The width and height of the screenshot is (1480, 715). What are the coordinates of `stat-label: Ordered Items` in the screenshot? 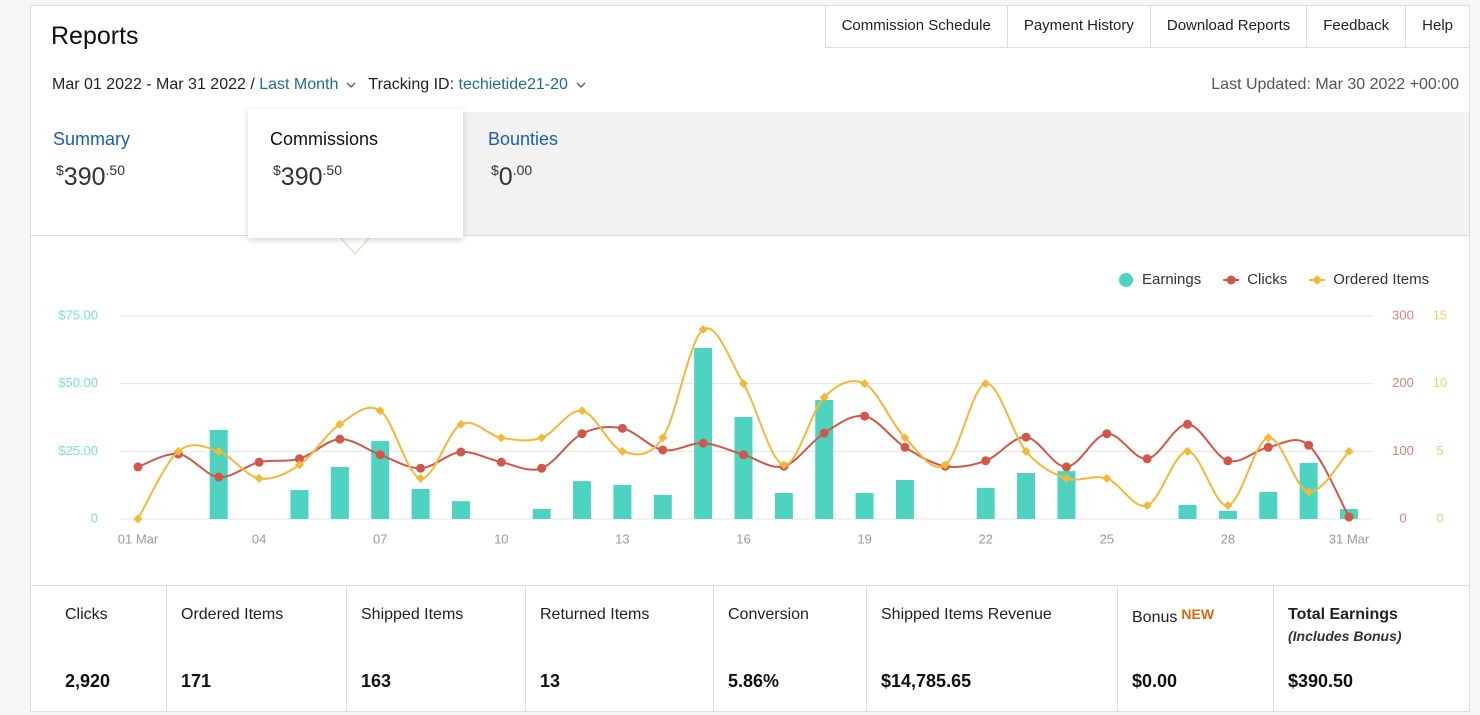 It's located at (232, 614).